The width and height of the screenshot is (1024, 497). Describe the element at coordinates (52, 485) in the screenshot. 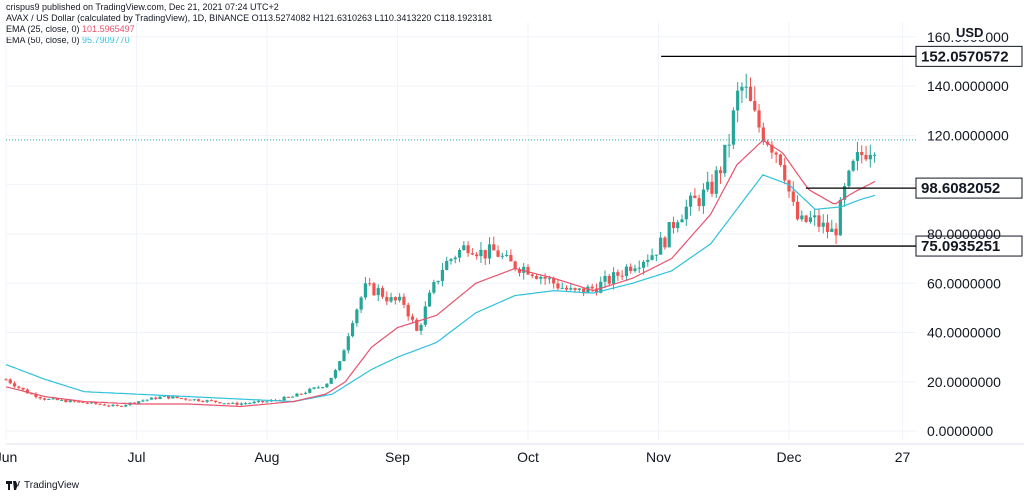

I see `tradingview-brand: TradingView` at that location.